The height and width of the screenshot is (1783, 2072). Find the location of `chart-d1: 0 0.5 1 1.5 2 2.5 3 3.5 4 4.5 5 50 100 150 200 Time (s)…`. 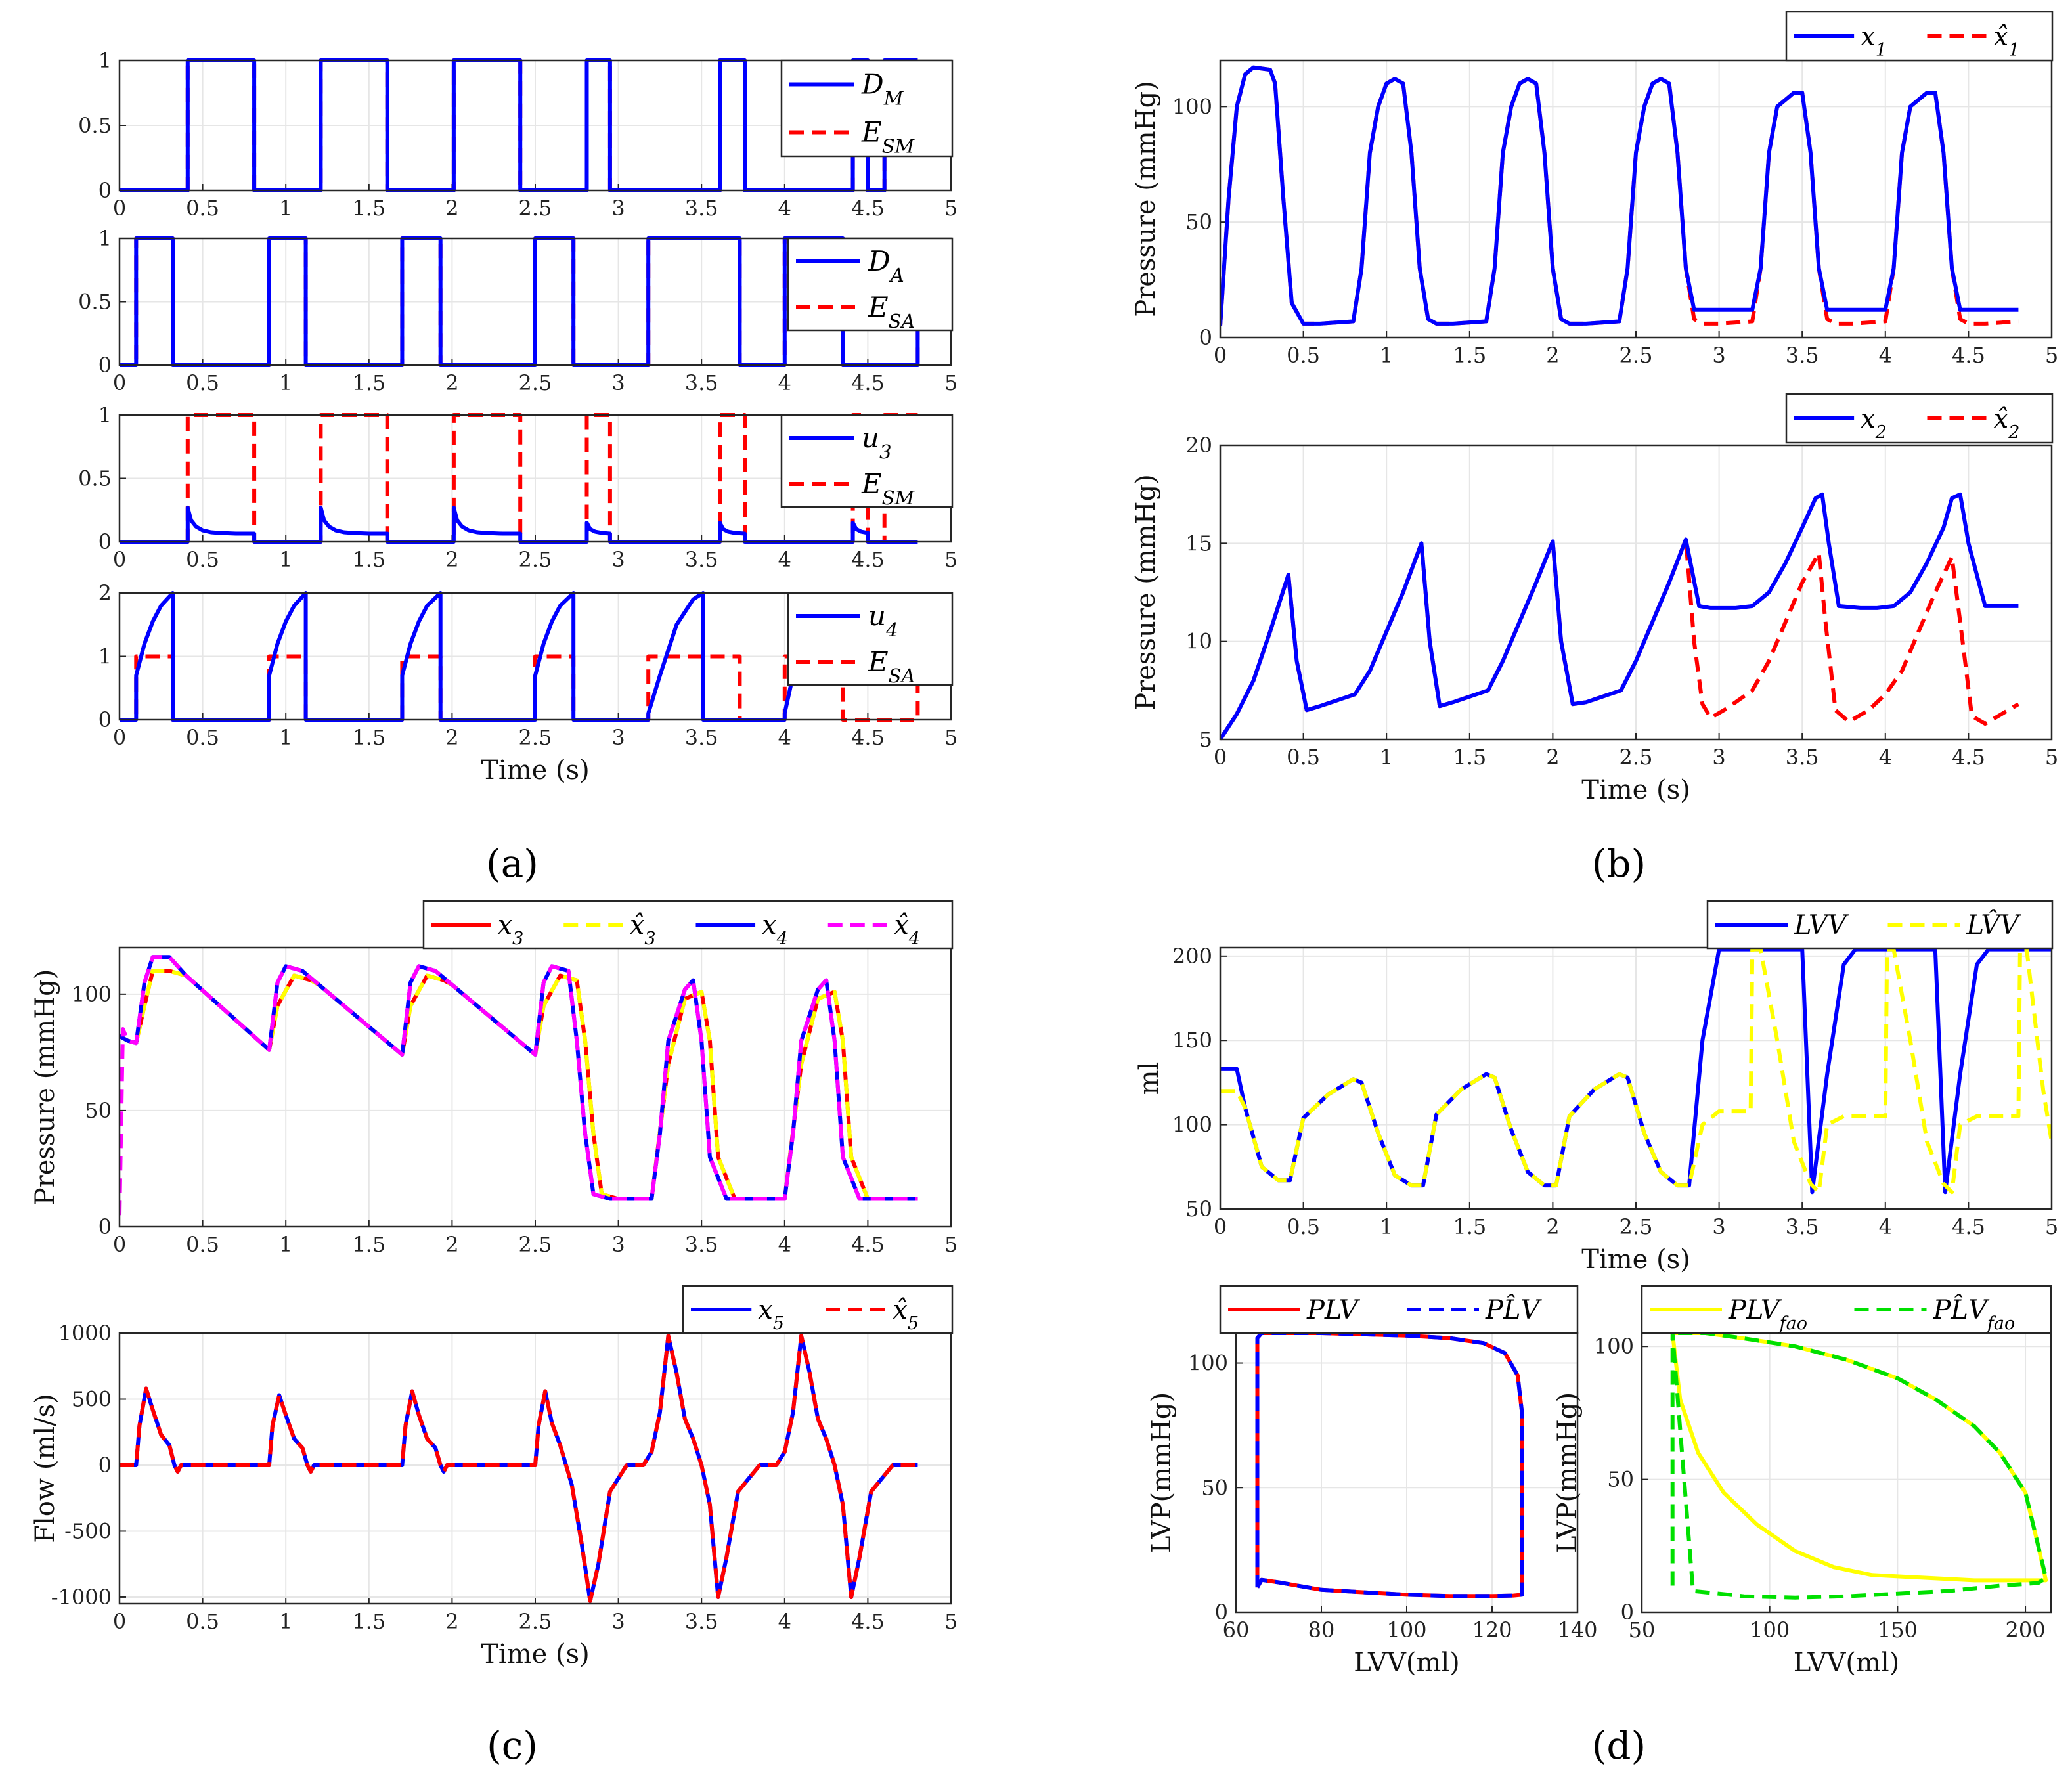

chart-d1: 0 0.5 1 1.5 2 2.5 3 3.5 4 4.5 5 50 100 150 200 Time (s)… is located at coordinates (1596, 1087).